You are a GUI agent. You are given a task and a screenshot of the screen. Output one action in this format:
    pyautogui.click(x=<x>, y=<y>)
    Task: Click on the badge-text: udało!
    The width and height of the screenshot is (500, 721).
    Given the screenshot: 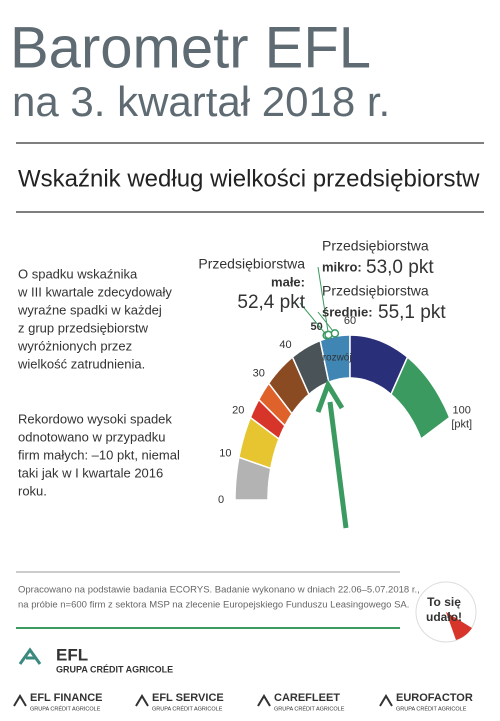 What is the action you would take?
    pyautogui.click(x=444, y=617)
    